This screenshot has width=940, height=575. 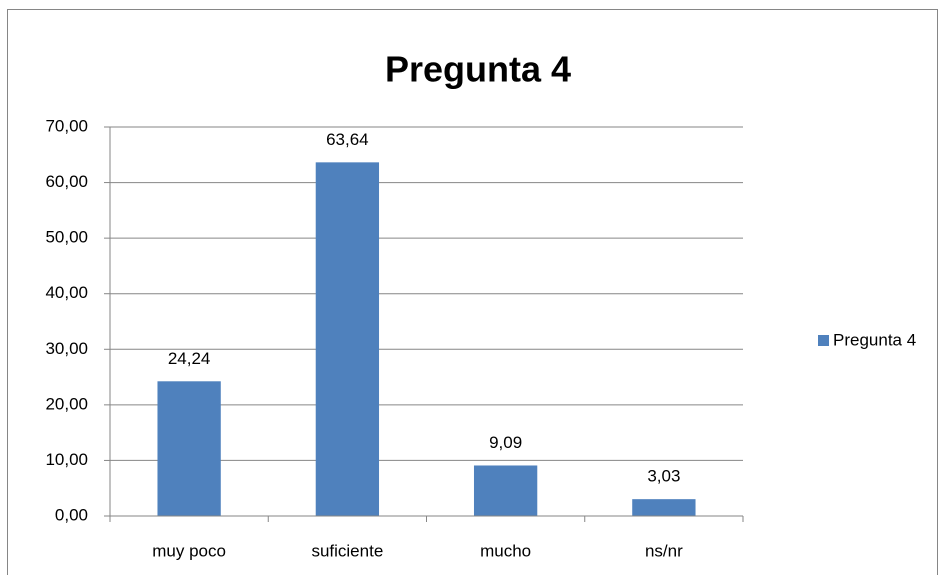 What do you see at coordinates (874, 339) in the screenshot?
I see `legend-label: Pregunta 4` at bounding box center [874, 339].